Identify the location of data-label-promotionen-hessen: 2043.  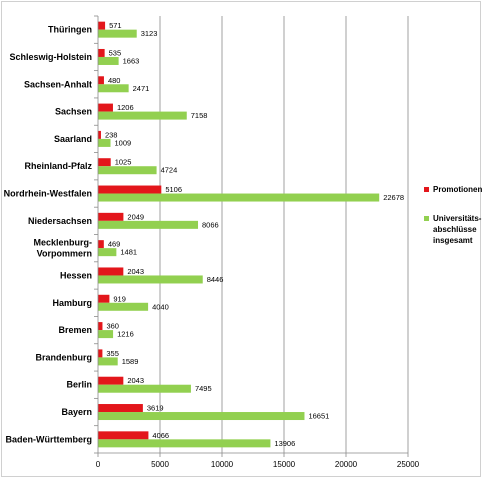
(135, 271).